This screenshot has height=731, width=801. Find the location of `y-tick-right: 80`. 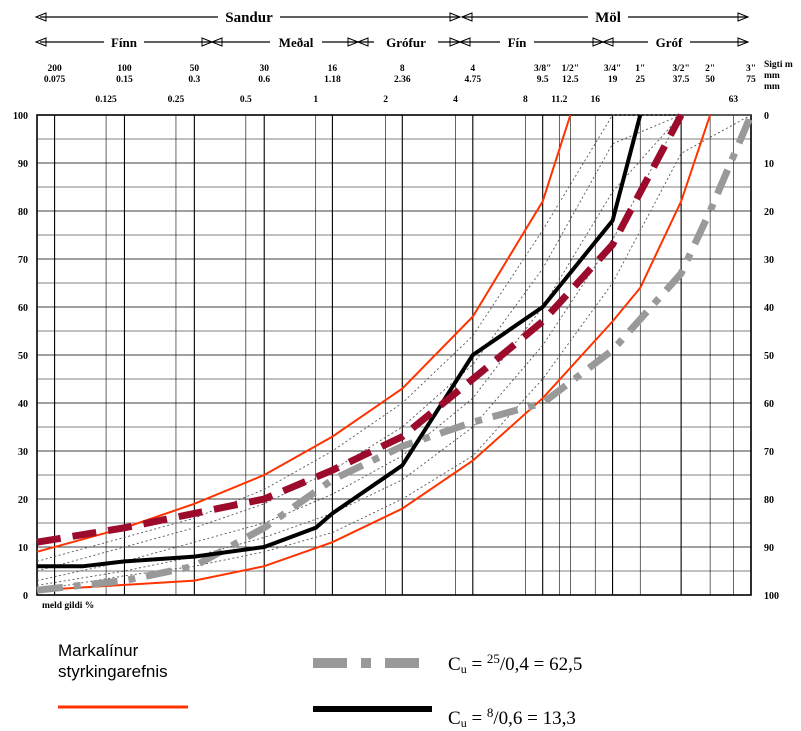

y-tick-right: 80 is located at coordinates (769, 500).